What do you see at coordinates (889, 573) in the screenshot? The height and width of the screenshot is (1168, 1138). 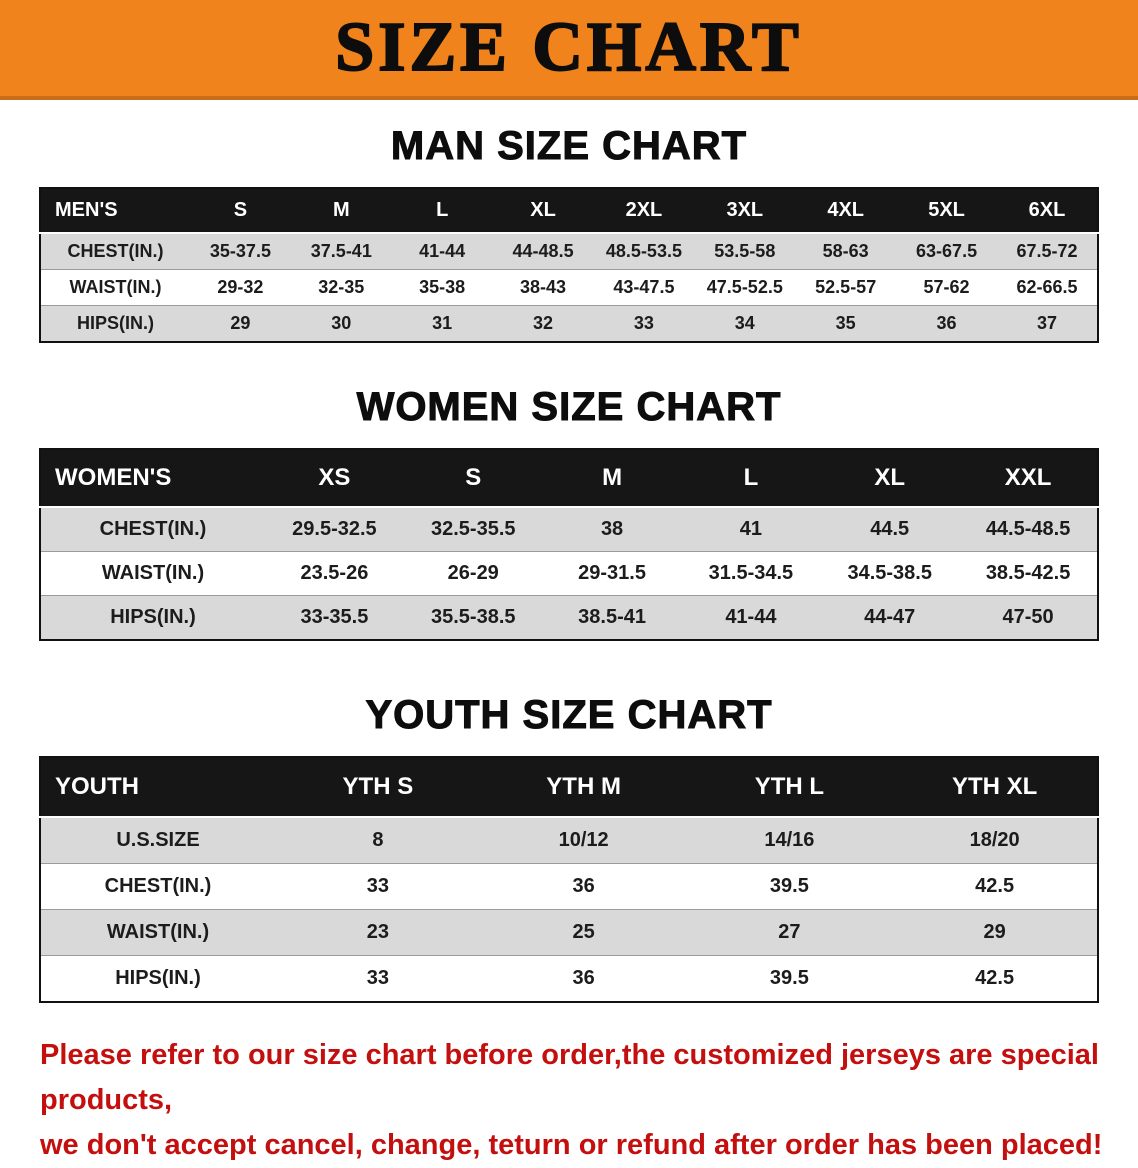 I see `size-value-cell: 34.5-38.5` at bounding box center [889, 573].